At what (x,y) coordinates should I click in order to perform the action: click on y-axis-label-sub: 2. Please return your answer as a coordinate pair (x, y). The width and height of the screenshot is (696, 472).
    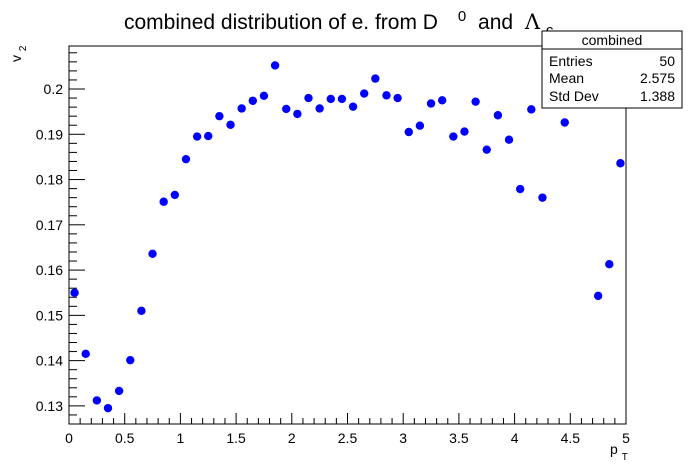
    Looking at the image, I should click on (23, 48).